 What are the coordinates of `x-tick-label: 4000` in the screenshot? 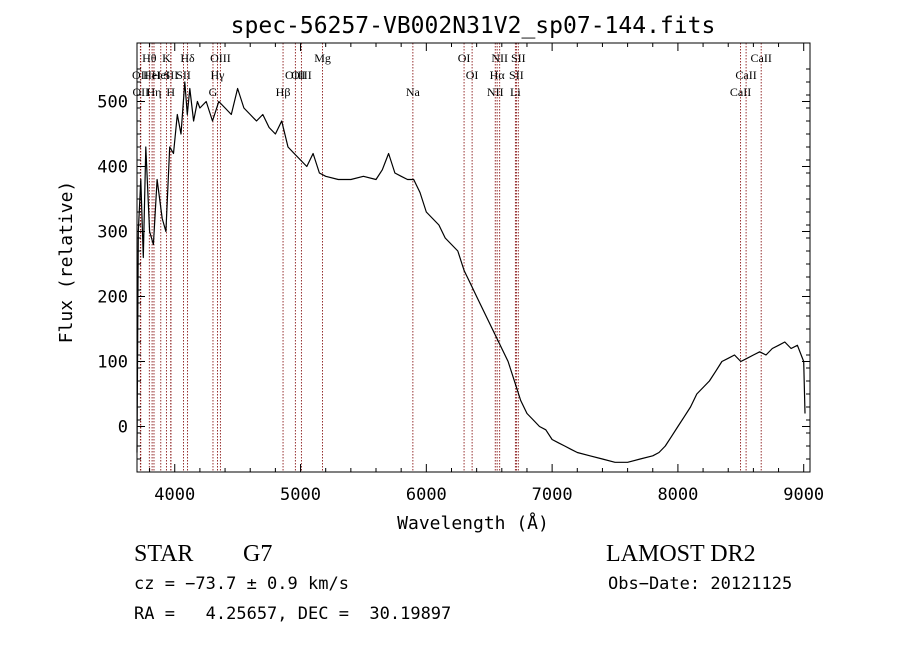 It's located at (174, 495).